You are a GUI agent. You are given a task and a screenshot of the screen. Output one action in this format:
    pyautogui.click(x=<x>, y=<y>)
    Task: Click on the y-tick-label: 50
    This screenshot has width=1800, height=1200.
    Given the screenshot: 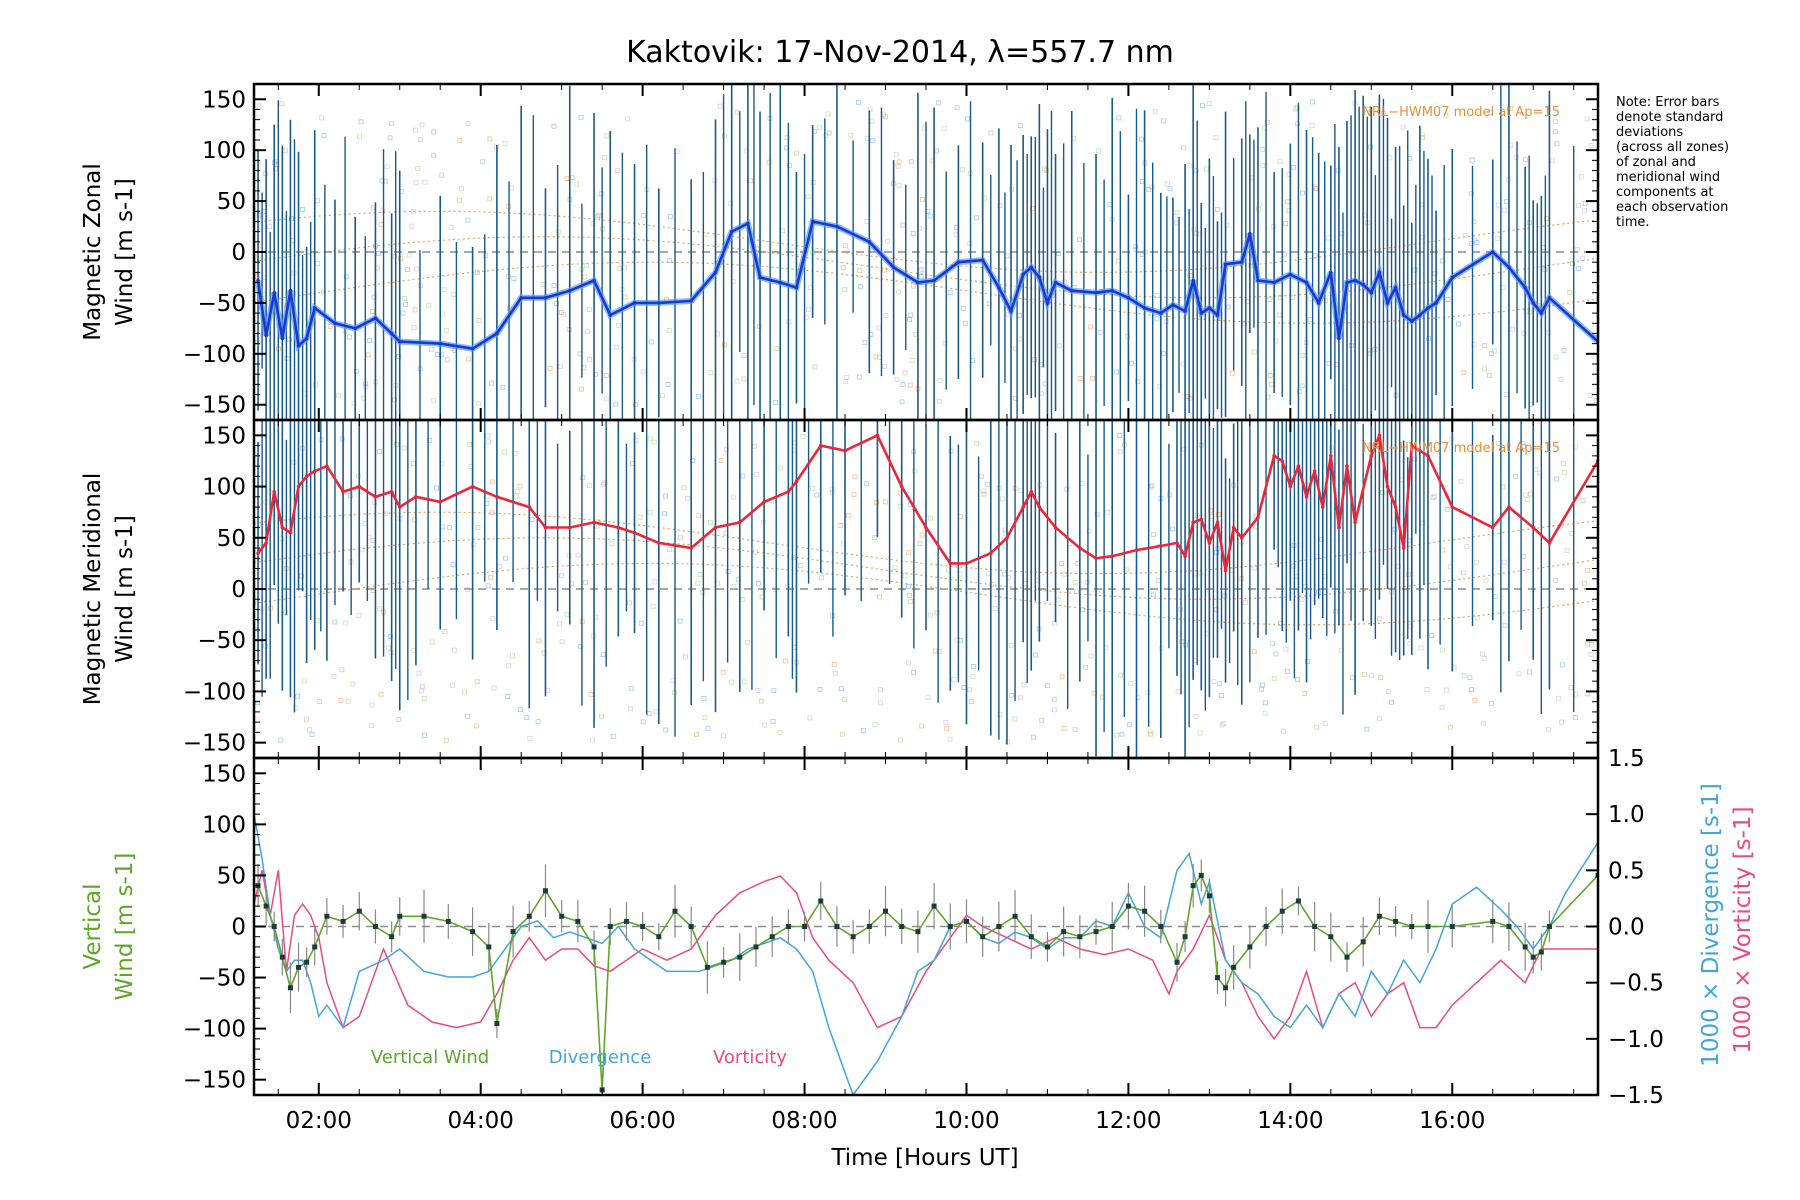 What is the action you would take?
    pyautogui.click(x=231, y=876)
    